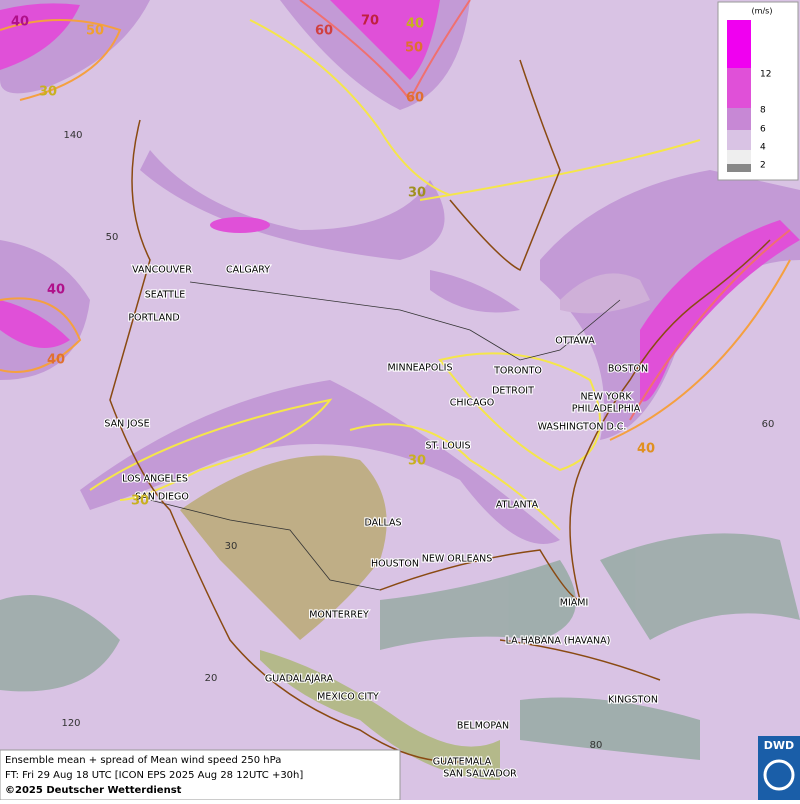 The width and height of the screenshot is (800, 804). What do you see at coordinates (606, 409) in the screenshot?
I see `city-label: PHILADELPHIA` at bounding box center [606, 409].